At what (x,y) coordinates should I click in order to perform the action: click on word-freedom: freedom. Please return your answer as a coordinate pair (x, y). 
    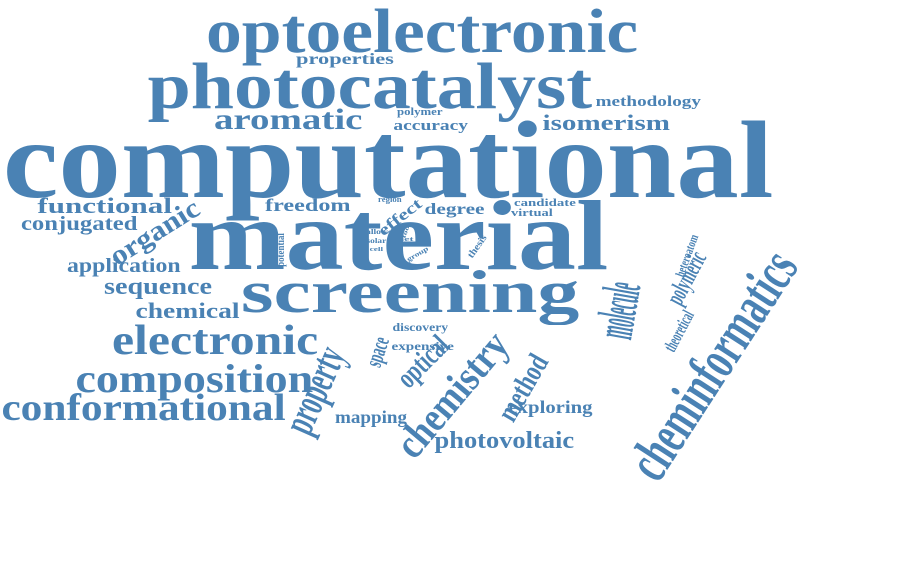
    Looking at the image, I should click on (308, 205).